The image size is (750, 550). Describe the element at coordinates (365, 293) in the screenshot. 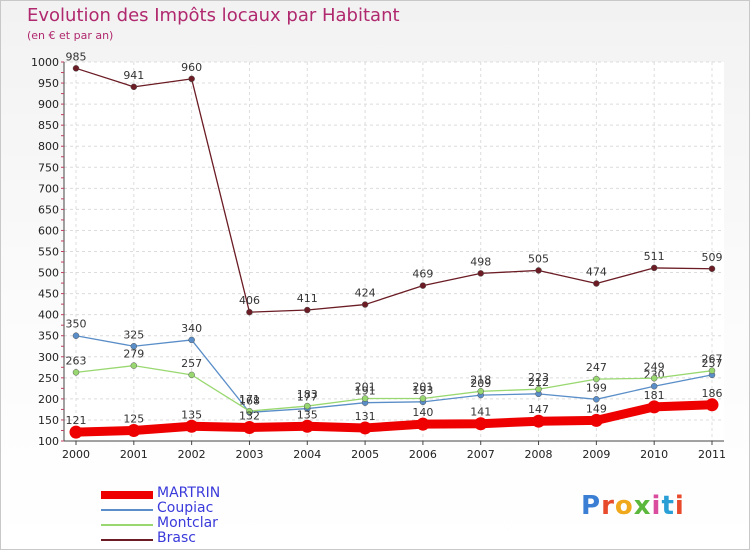

I see `data-label-brasc: 424` at that location.